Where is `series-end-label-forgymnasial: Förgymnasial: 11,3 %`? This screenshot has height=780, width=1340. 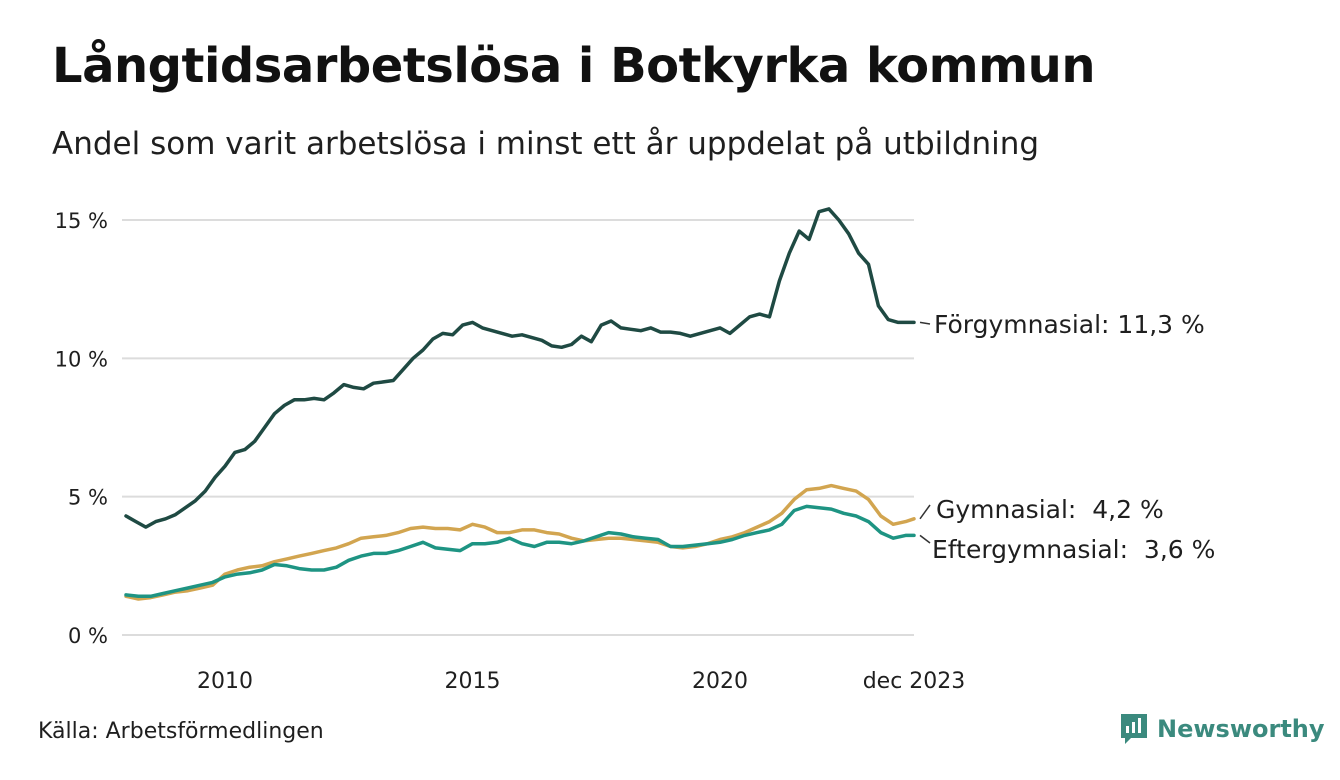 series-end-label-forgymnasial: Förgymnasial: 11,3 % is located at coordinates (1069, 324).